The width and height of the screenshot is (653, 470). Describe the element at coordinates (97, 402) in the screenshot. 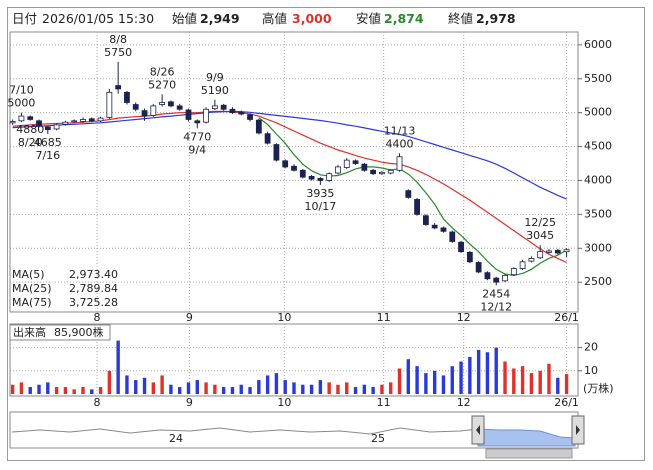

I see `x-tick-label: 8` at that location.